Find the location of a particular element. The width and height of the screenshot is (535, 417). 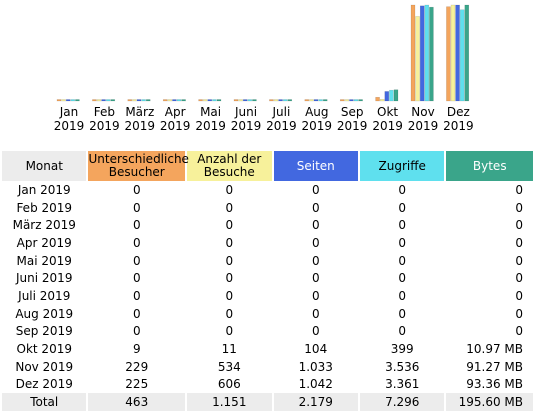

table-row: März 2019 0 0 0 0 0 is located at coordinates (267, 225).